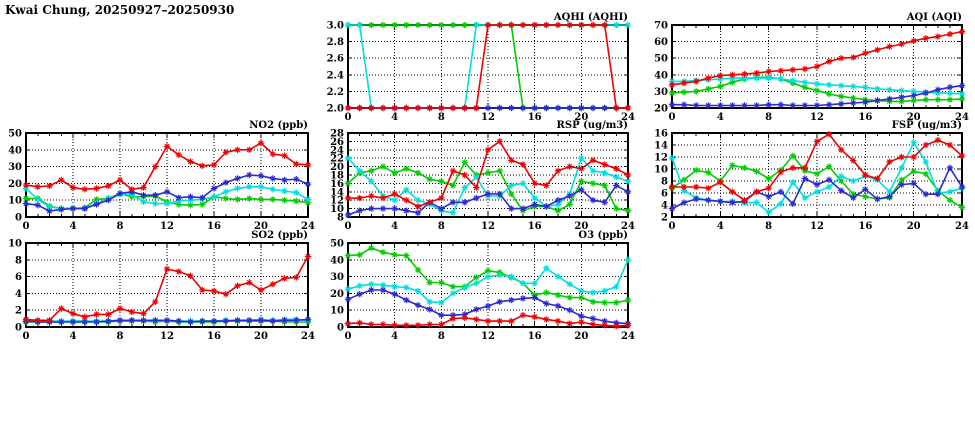 The height and width of the screenshot is (447, 975). I want to click on chart-title: NO2 (ppb), so click(278, 125).